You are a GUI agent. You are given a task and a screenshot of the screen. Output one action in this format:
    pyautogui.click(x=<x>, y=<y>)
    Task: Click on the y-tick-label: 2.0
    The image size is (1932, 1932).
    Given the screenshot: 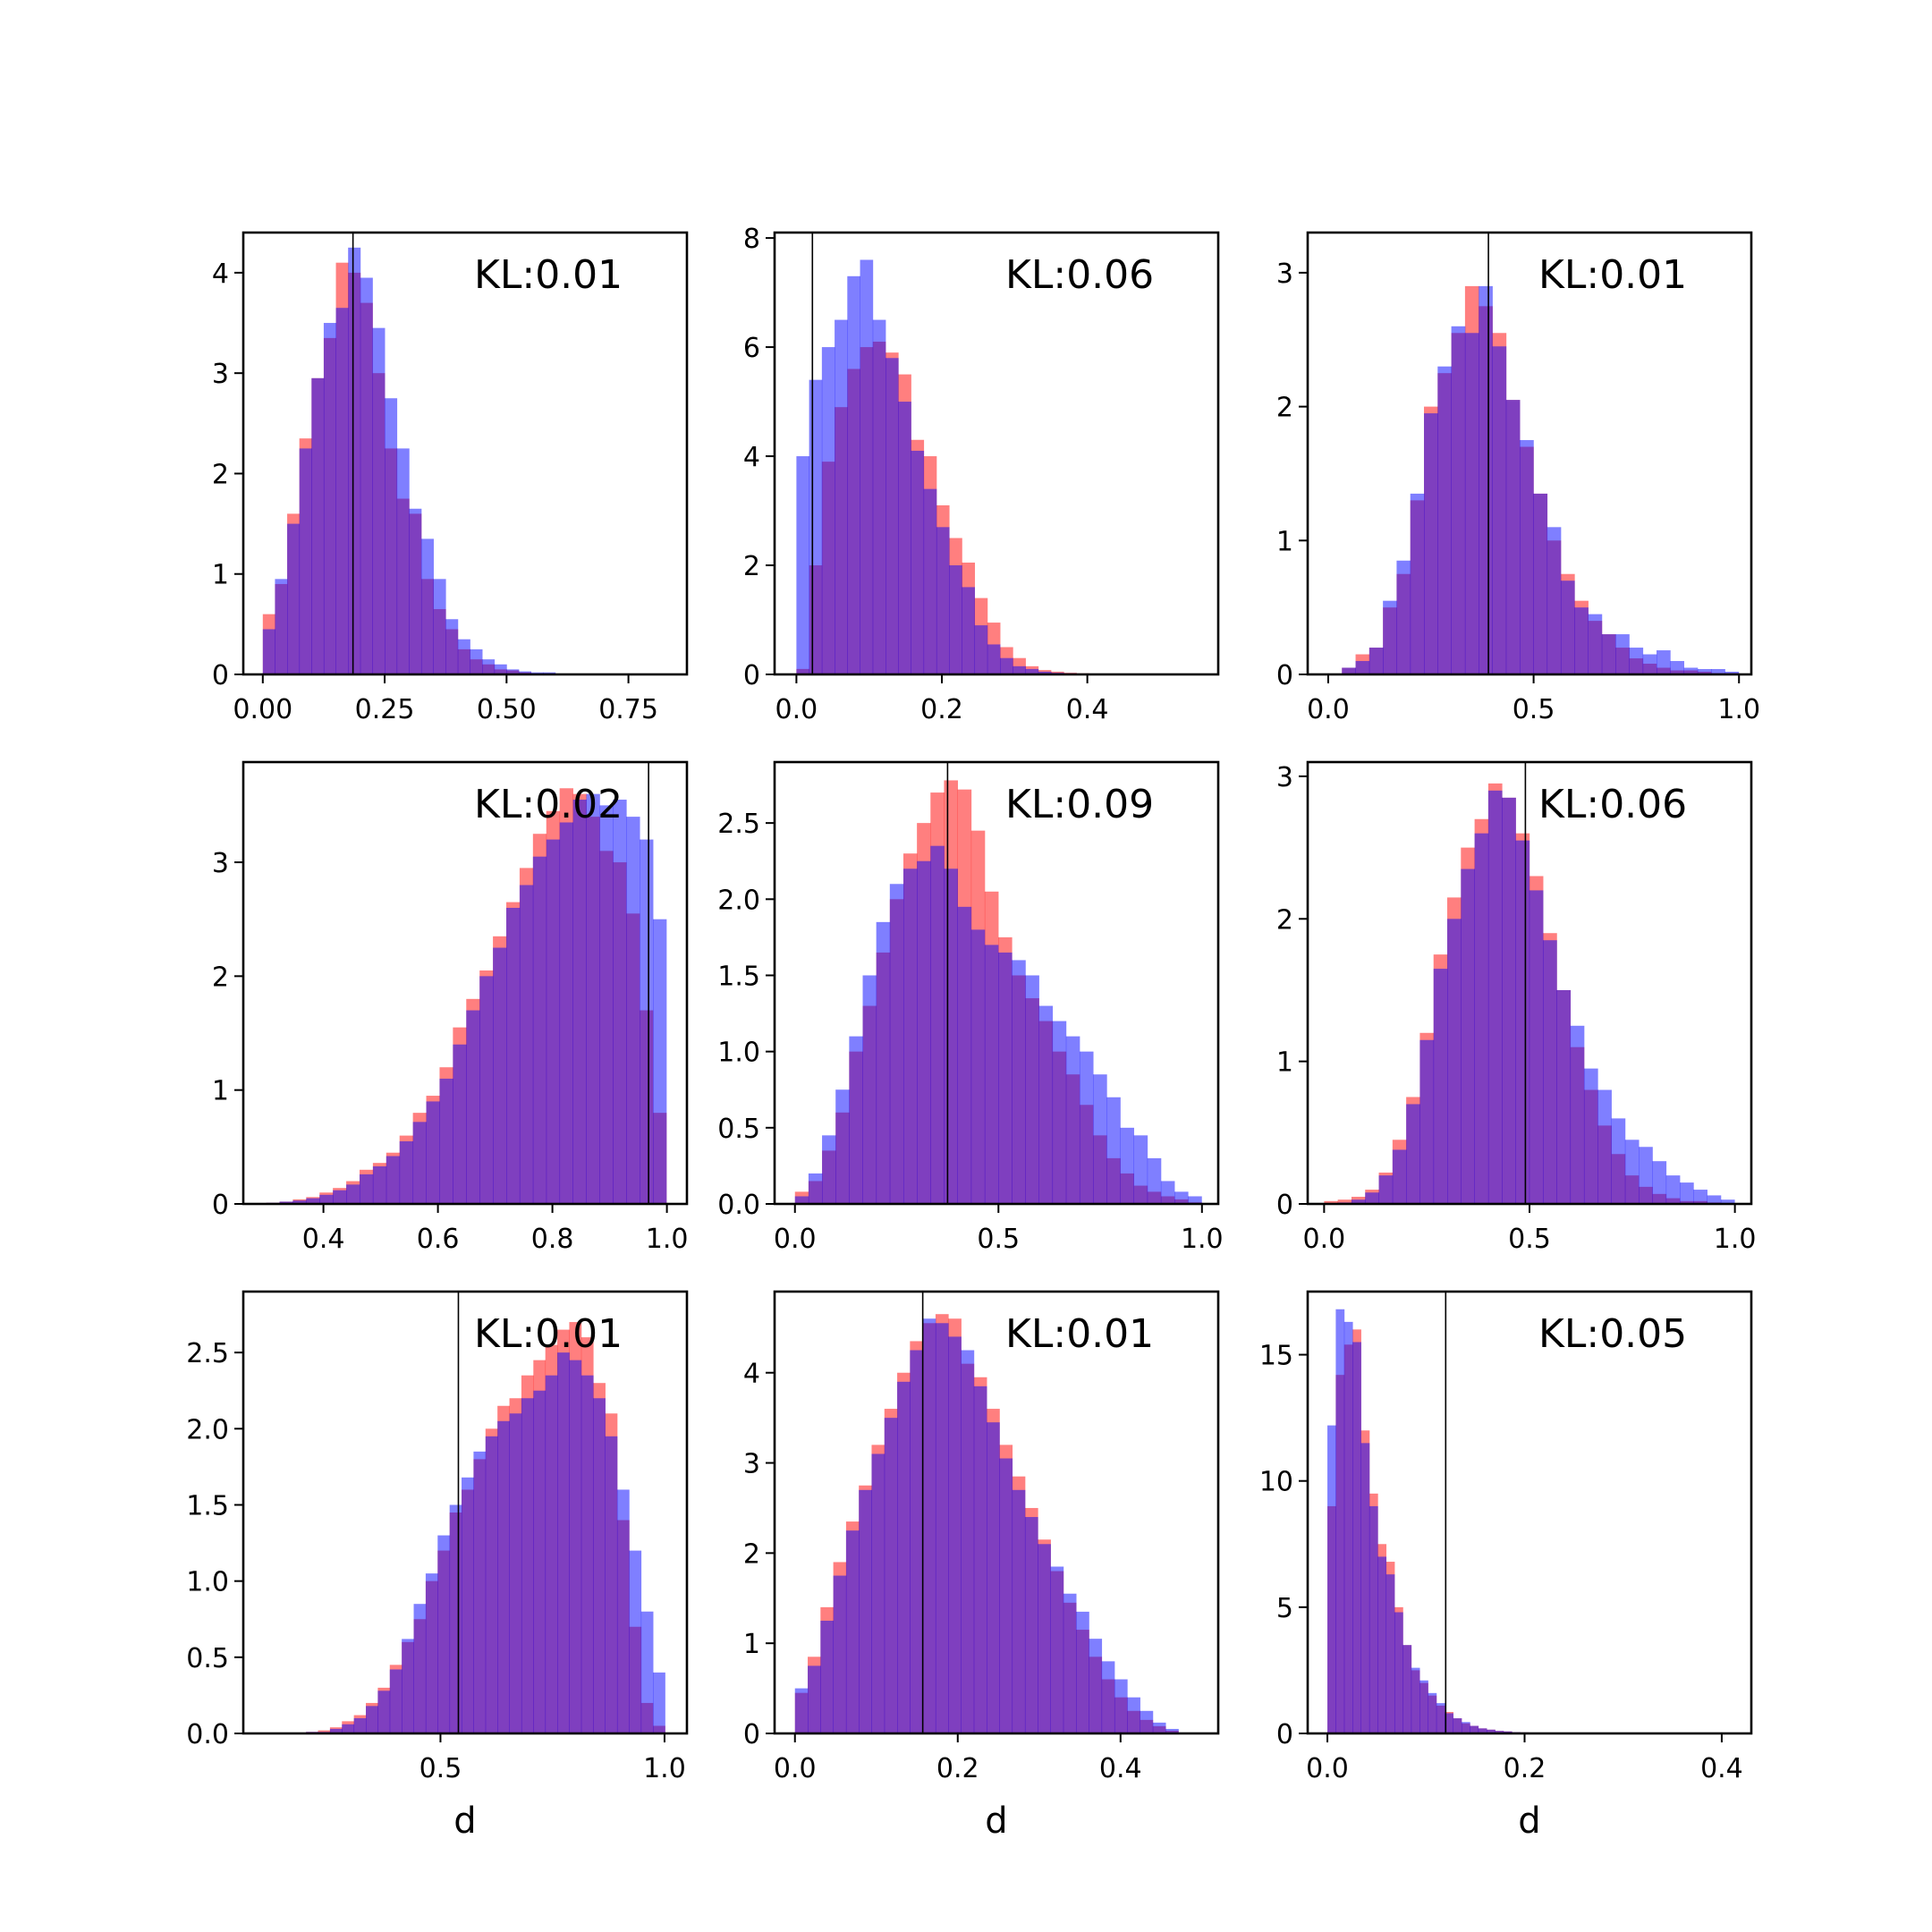 What is the action you would take?
    pyautogui.click(x=738, y=900)
    